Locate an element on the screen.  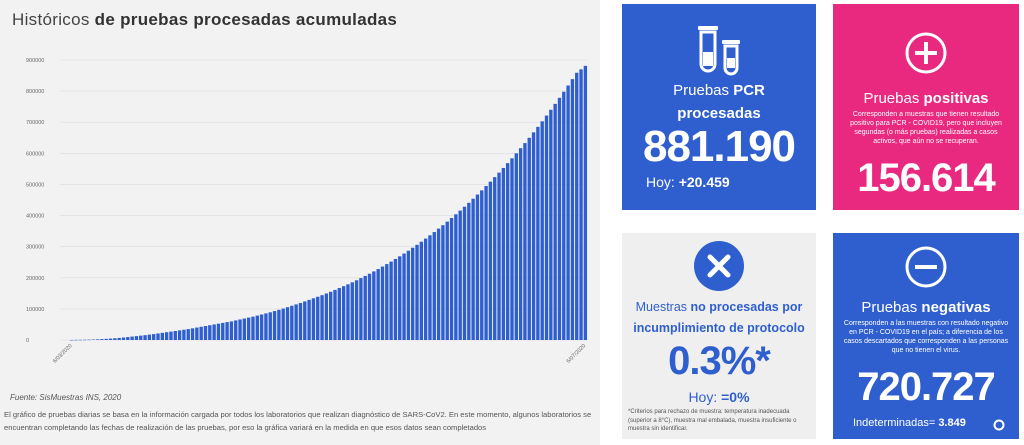
test-tubes-icon is located at coordinates (719, 51).